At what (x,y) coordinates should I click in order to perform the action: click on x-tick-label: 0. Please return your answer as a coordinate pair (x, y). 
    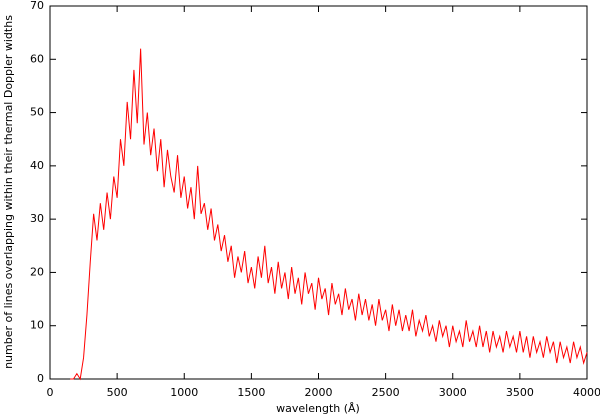
    Looking at the image, I should click on (50, 392).